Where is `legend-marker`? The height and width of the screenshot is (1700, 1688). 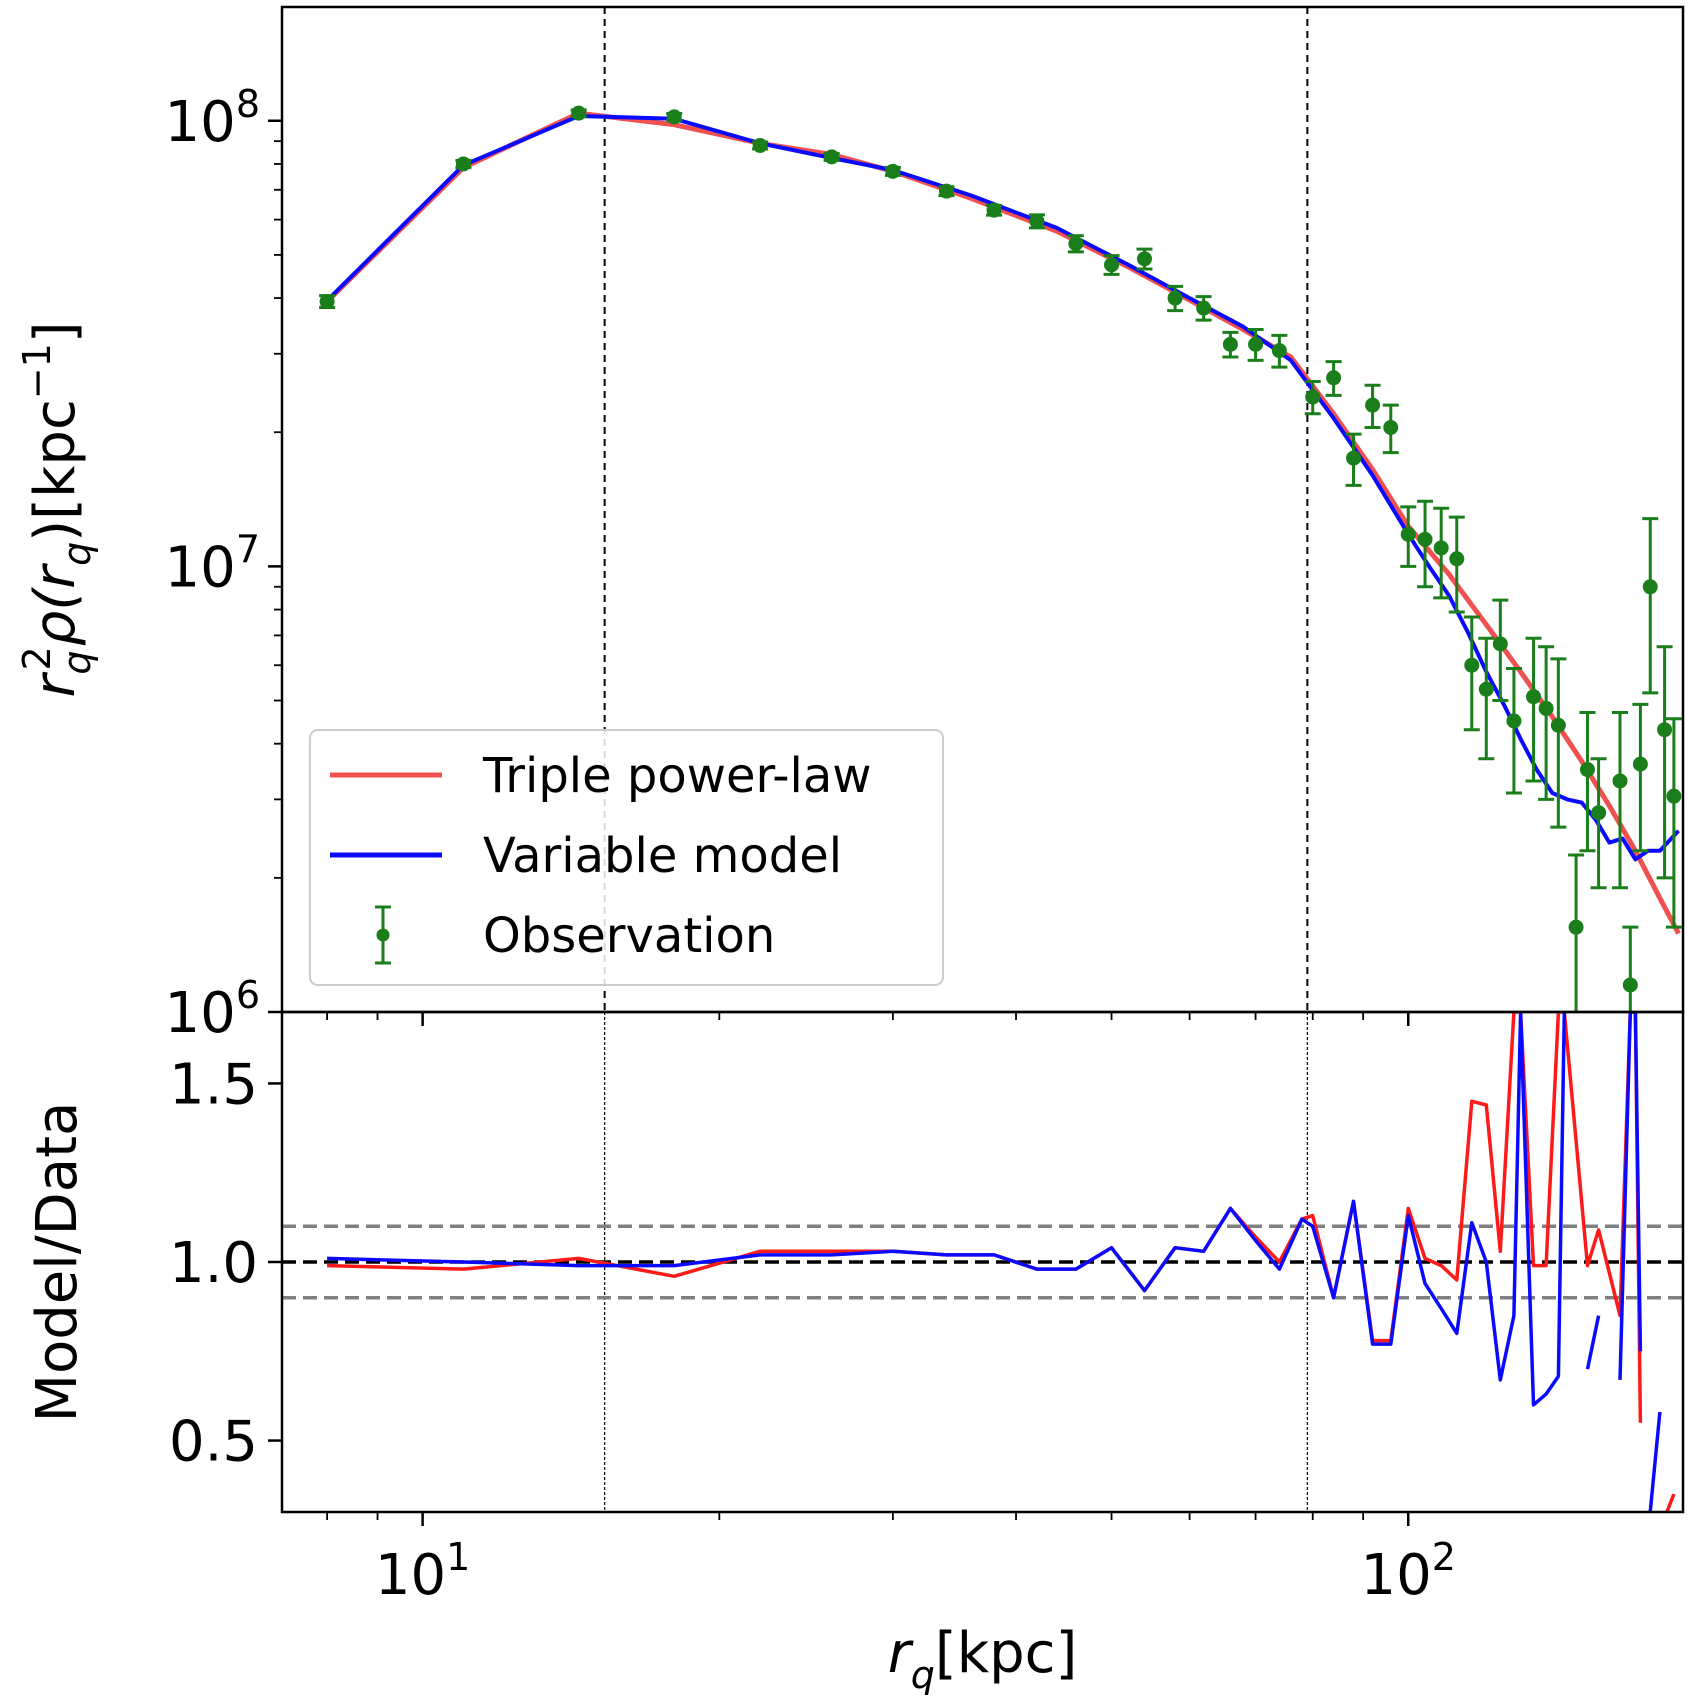
legend-marker is located at coordinates (383, 935).